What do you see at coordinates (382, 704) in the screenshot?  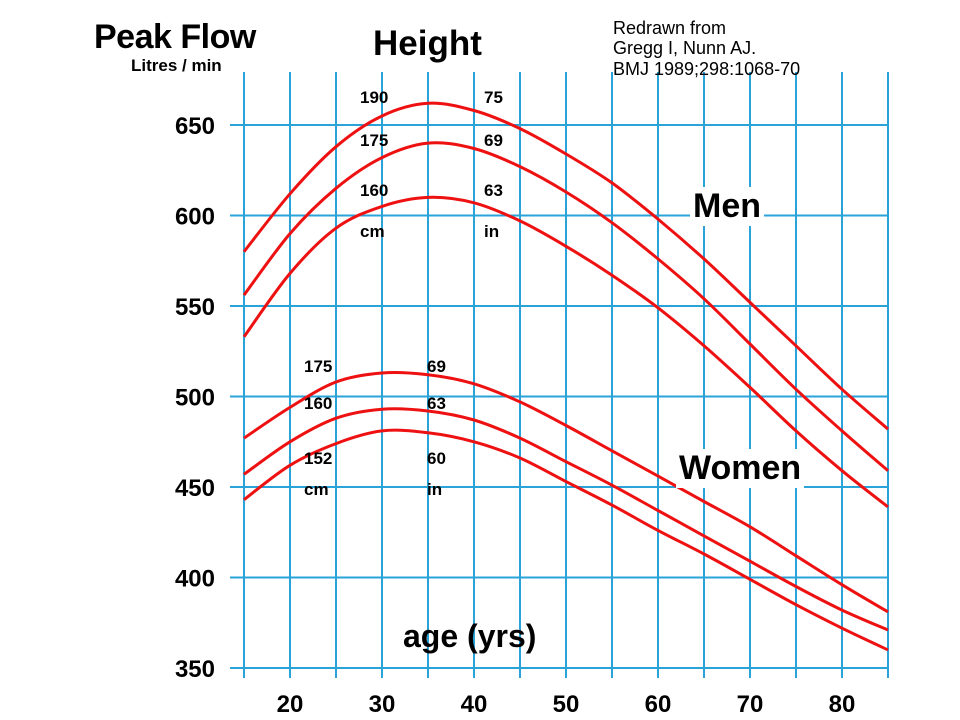 I see `x-tick-label: 30` at bounding box center [382, 704].